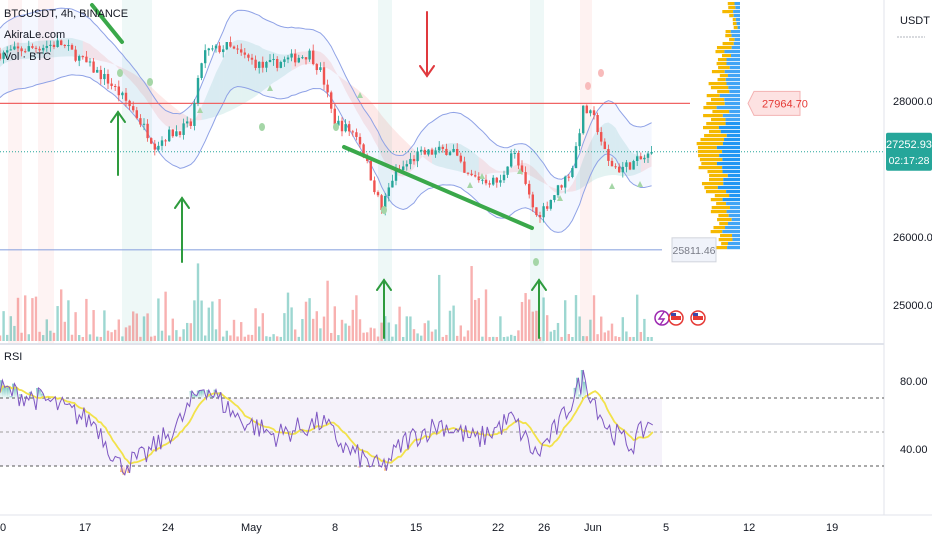  Describe the element at coordinates (680, 318) in the screenshot. I see `event-icons` at that location.